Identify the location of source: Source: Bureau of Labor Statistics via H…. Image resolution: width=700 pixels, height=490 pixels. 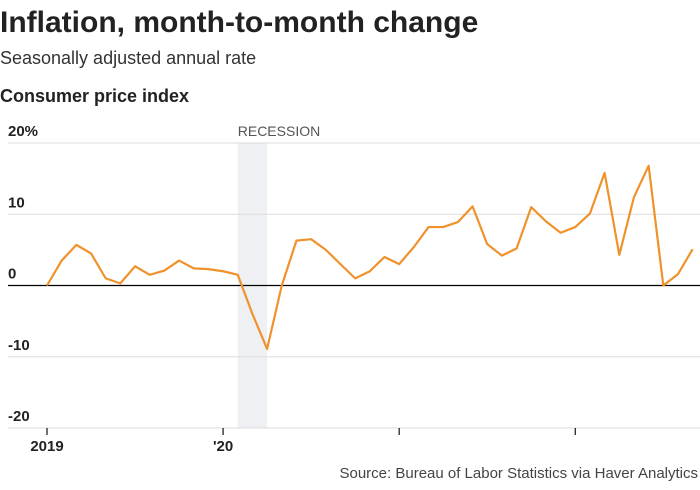
(518, 473).